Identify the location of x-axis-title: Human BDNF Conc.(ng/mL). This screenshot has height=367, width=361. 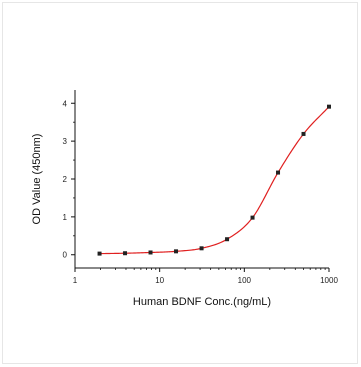
(202, 302).